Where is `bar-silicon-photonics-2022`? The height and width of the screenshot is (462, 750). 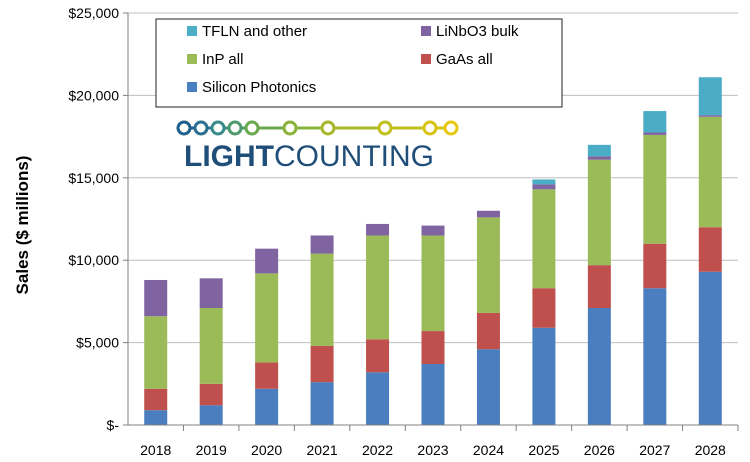
bar-silicon-photonics-2022 is located at coordinates (378, 398).